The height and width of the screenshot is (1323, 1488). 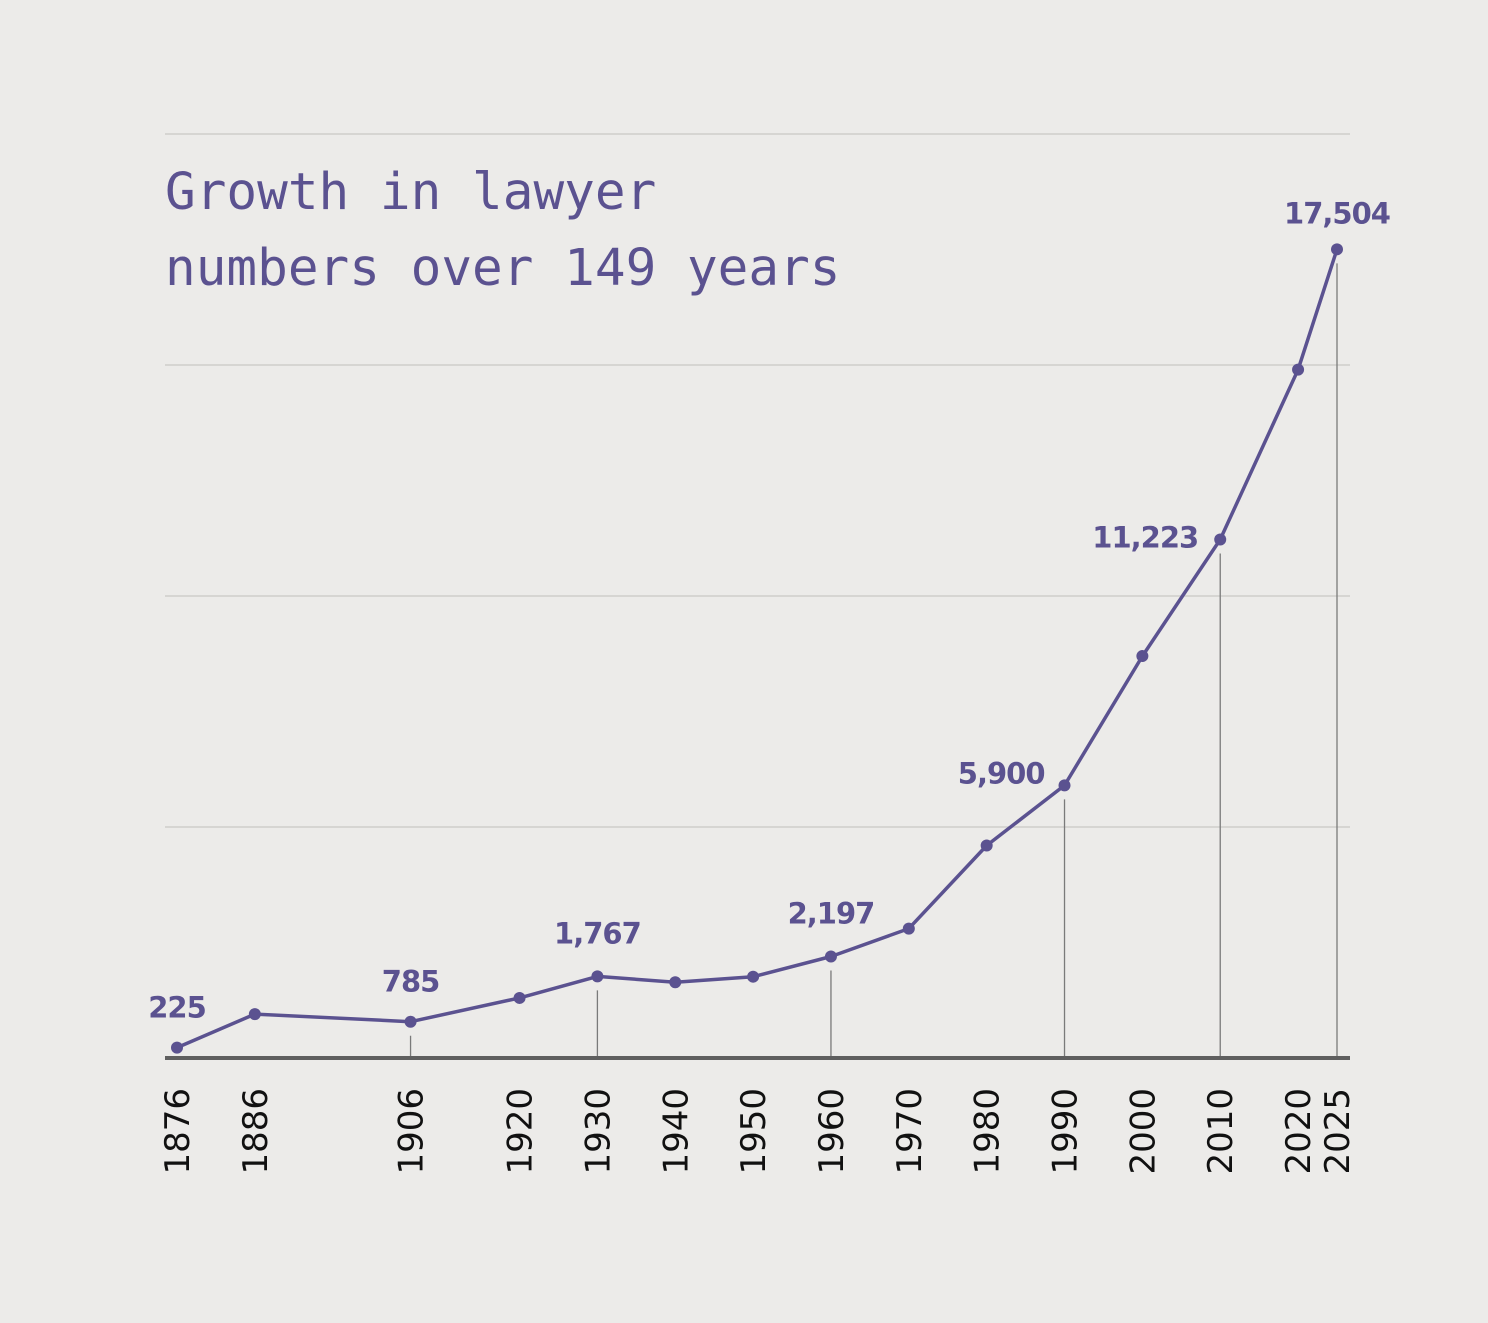 What do you see at coordinates (1143, 1131) in the screenshot?
I see `x-tick-label: 2000` at bounding box center [1143, 1131].